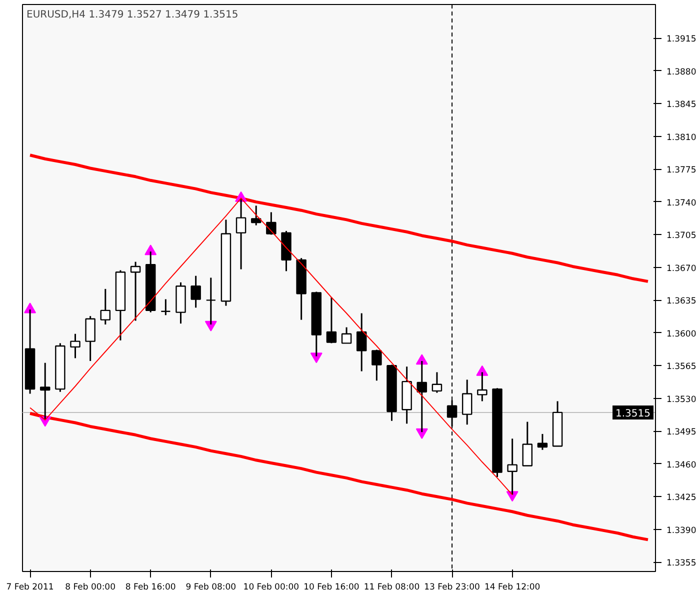 This screenshot has height=595, width=699. What do you see at coordinates (681, 72) in the screenshot?
I see `y-tick-label: 1.3880` at bounding box center [681, 72].